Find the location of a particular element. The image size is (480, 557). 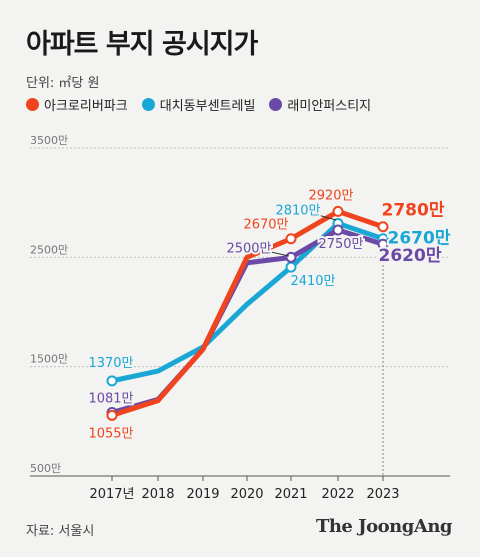

x-tick-label: 2022 is located at coordinates (337, 494).